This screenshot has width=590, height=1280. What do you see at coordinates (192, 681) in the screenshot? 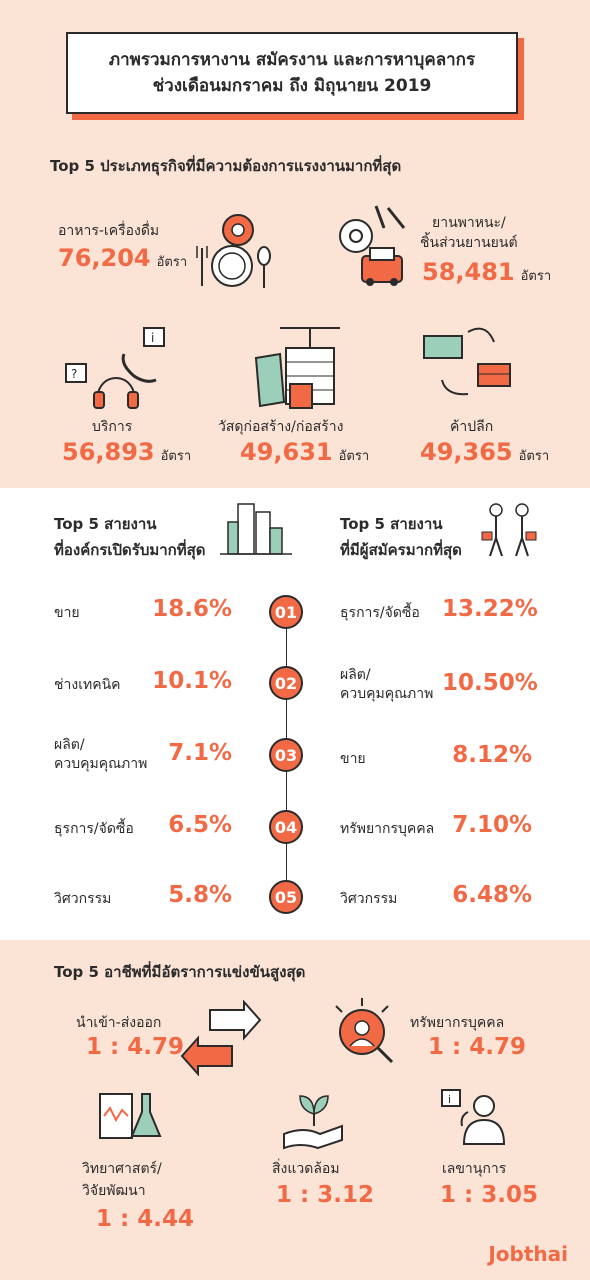
I see `left-field-pct: 10.1%` at bounding box center [192, 681].